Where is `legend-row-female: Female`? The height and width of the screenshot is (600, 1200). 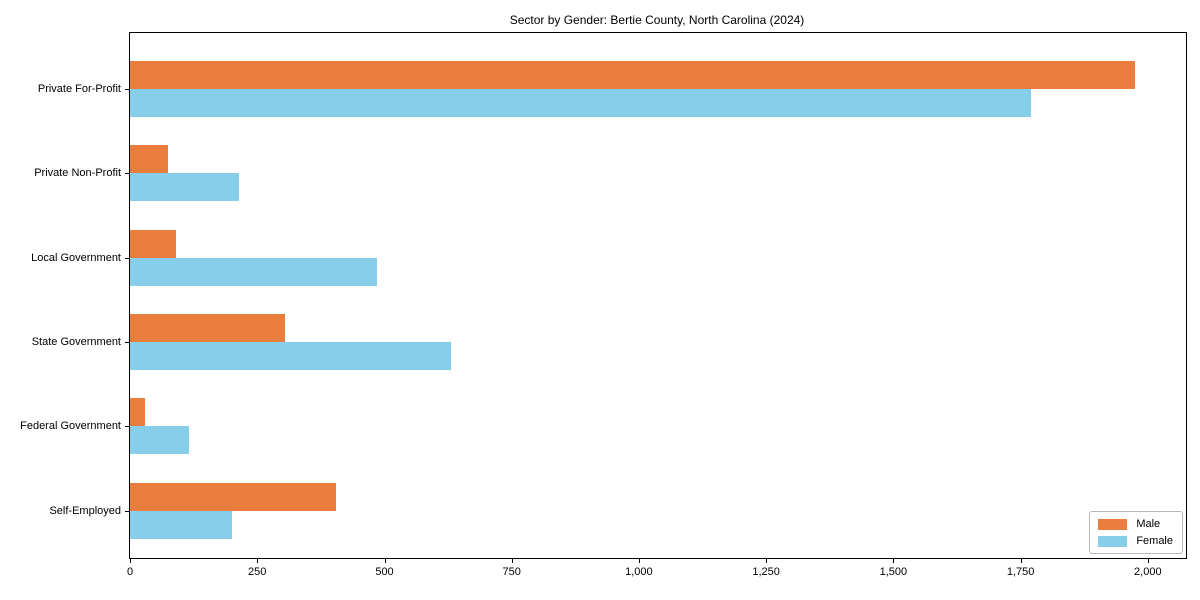
legend-row-female: Female is located at coordinates (1135, 541).